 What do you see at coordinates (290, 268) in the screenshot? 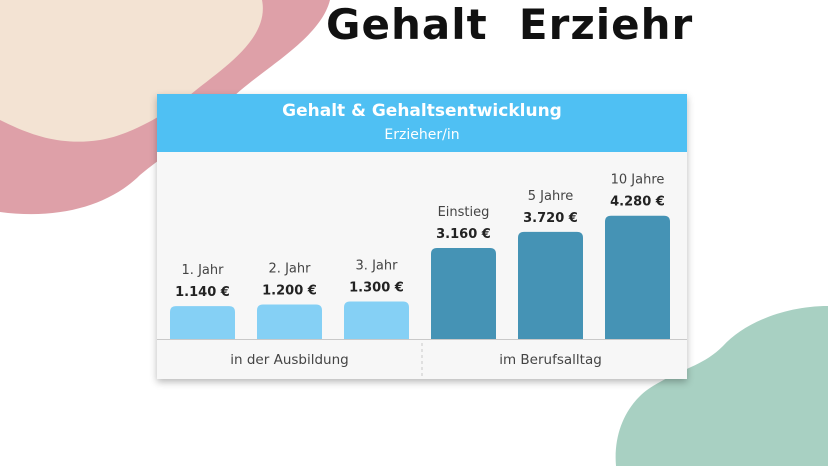
I see `category-label-2: 2. Jahr` at bounding box center [290, 268].